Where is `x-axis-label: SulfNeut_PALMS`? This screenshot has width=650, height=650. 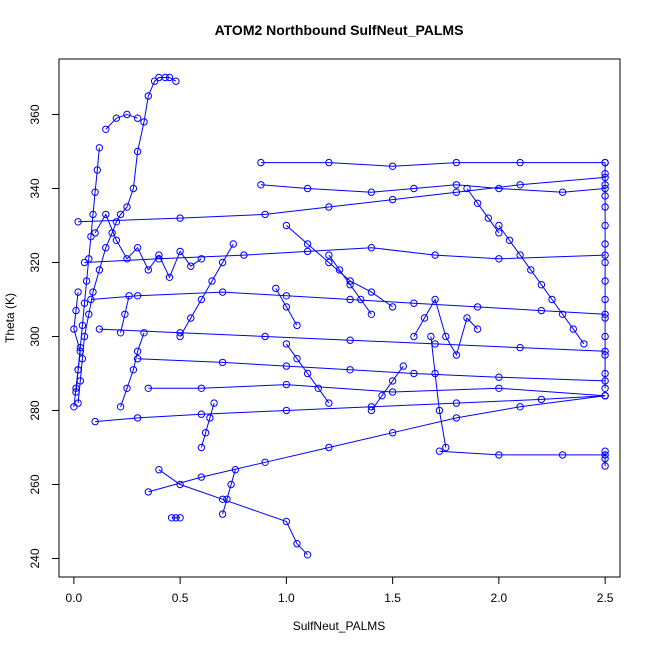 x-axis-label: SulfNeut_PALMS is located at coordinates (339, 626).